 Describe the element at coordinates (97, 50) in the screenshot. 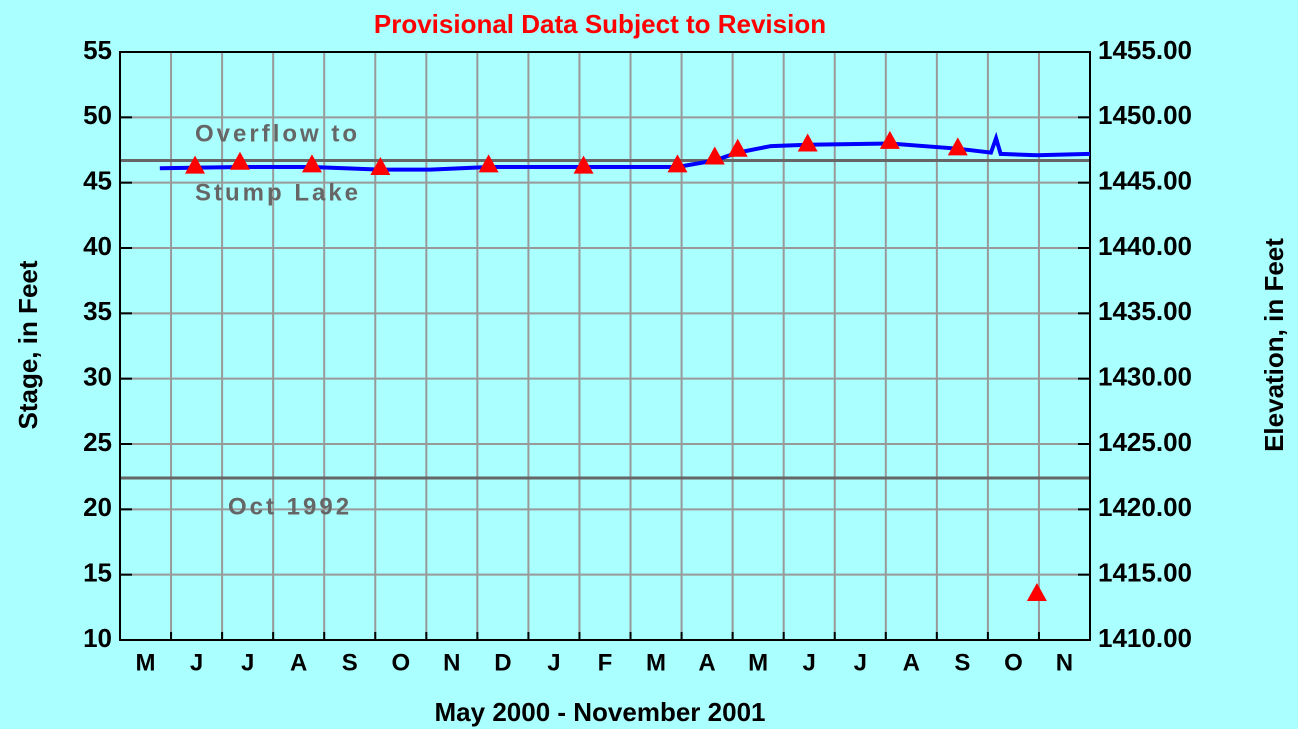

I see `y-tick-label: 55` at that location.